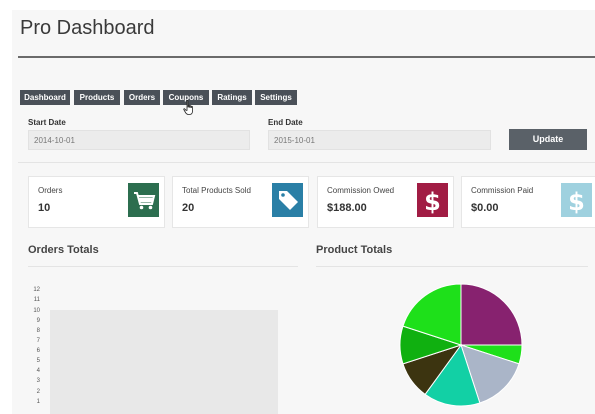  What do you see at coordinates (47, 122) in the screenshot?
I see `start-date-label: Start Date` at bounding box center [47, 122].